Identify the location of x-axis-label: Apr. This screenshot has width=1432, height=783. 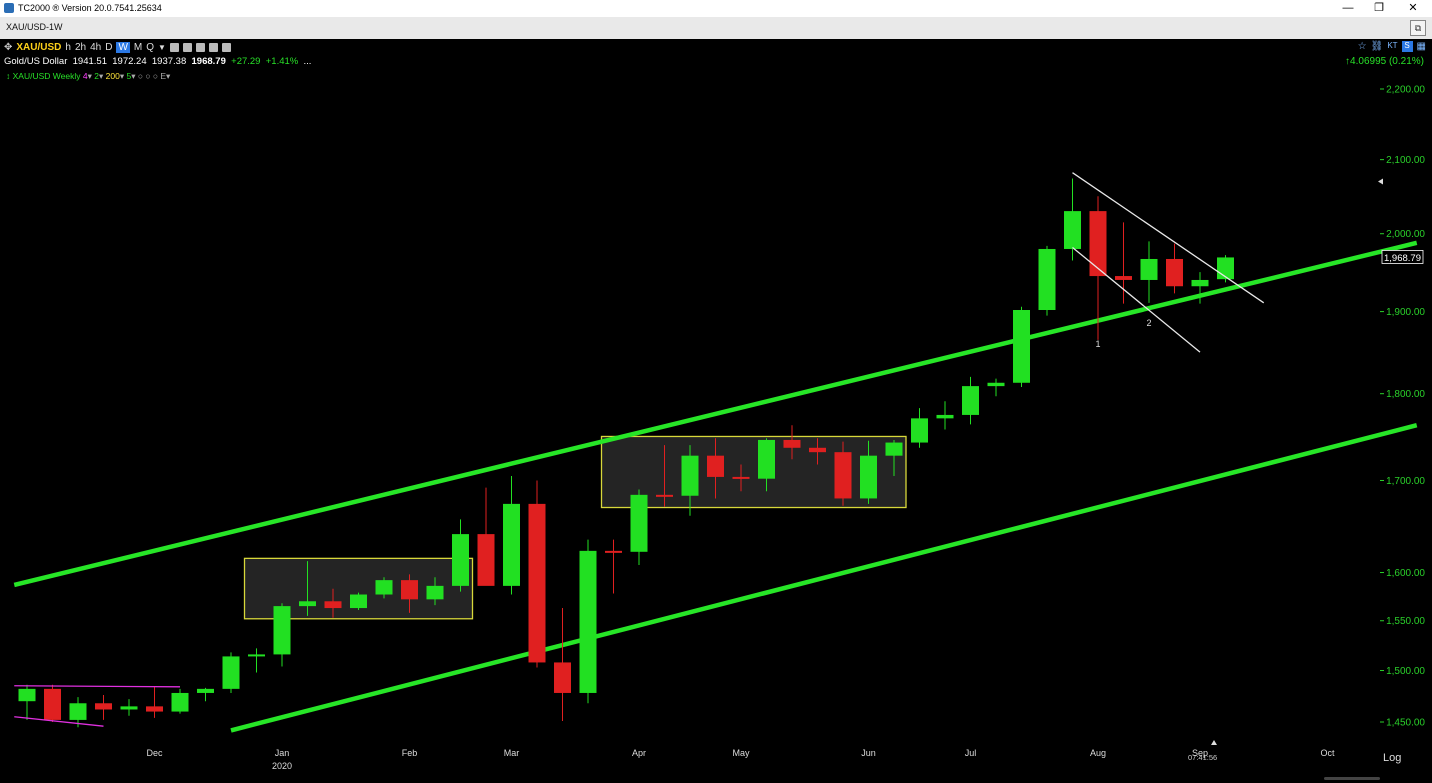
(639, 753).